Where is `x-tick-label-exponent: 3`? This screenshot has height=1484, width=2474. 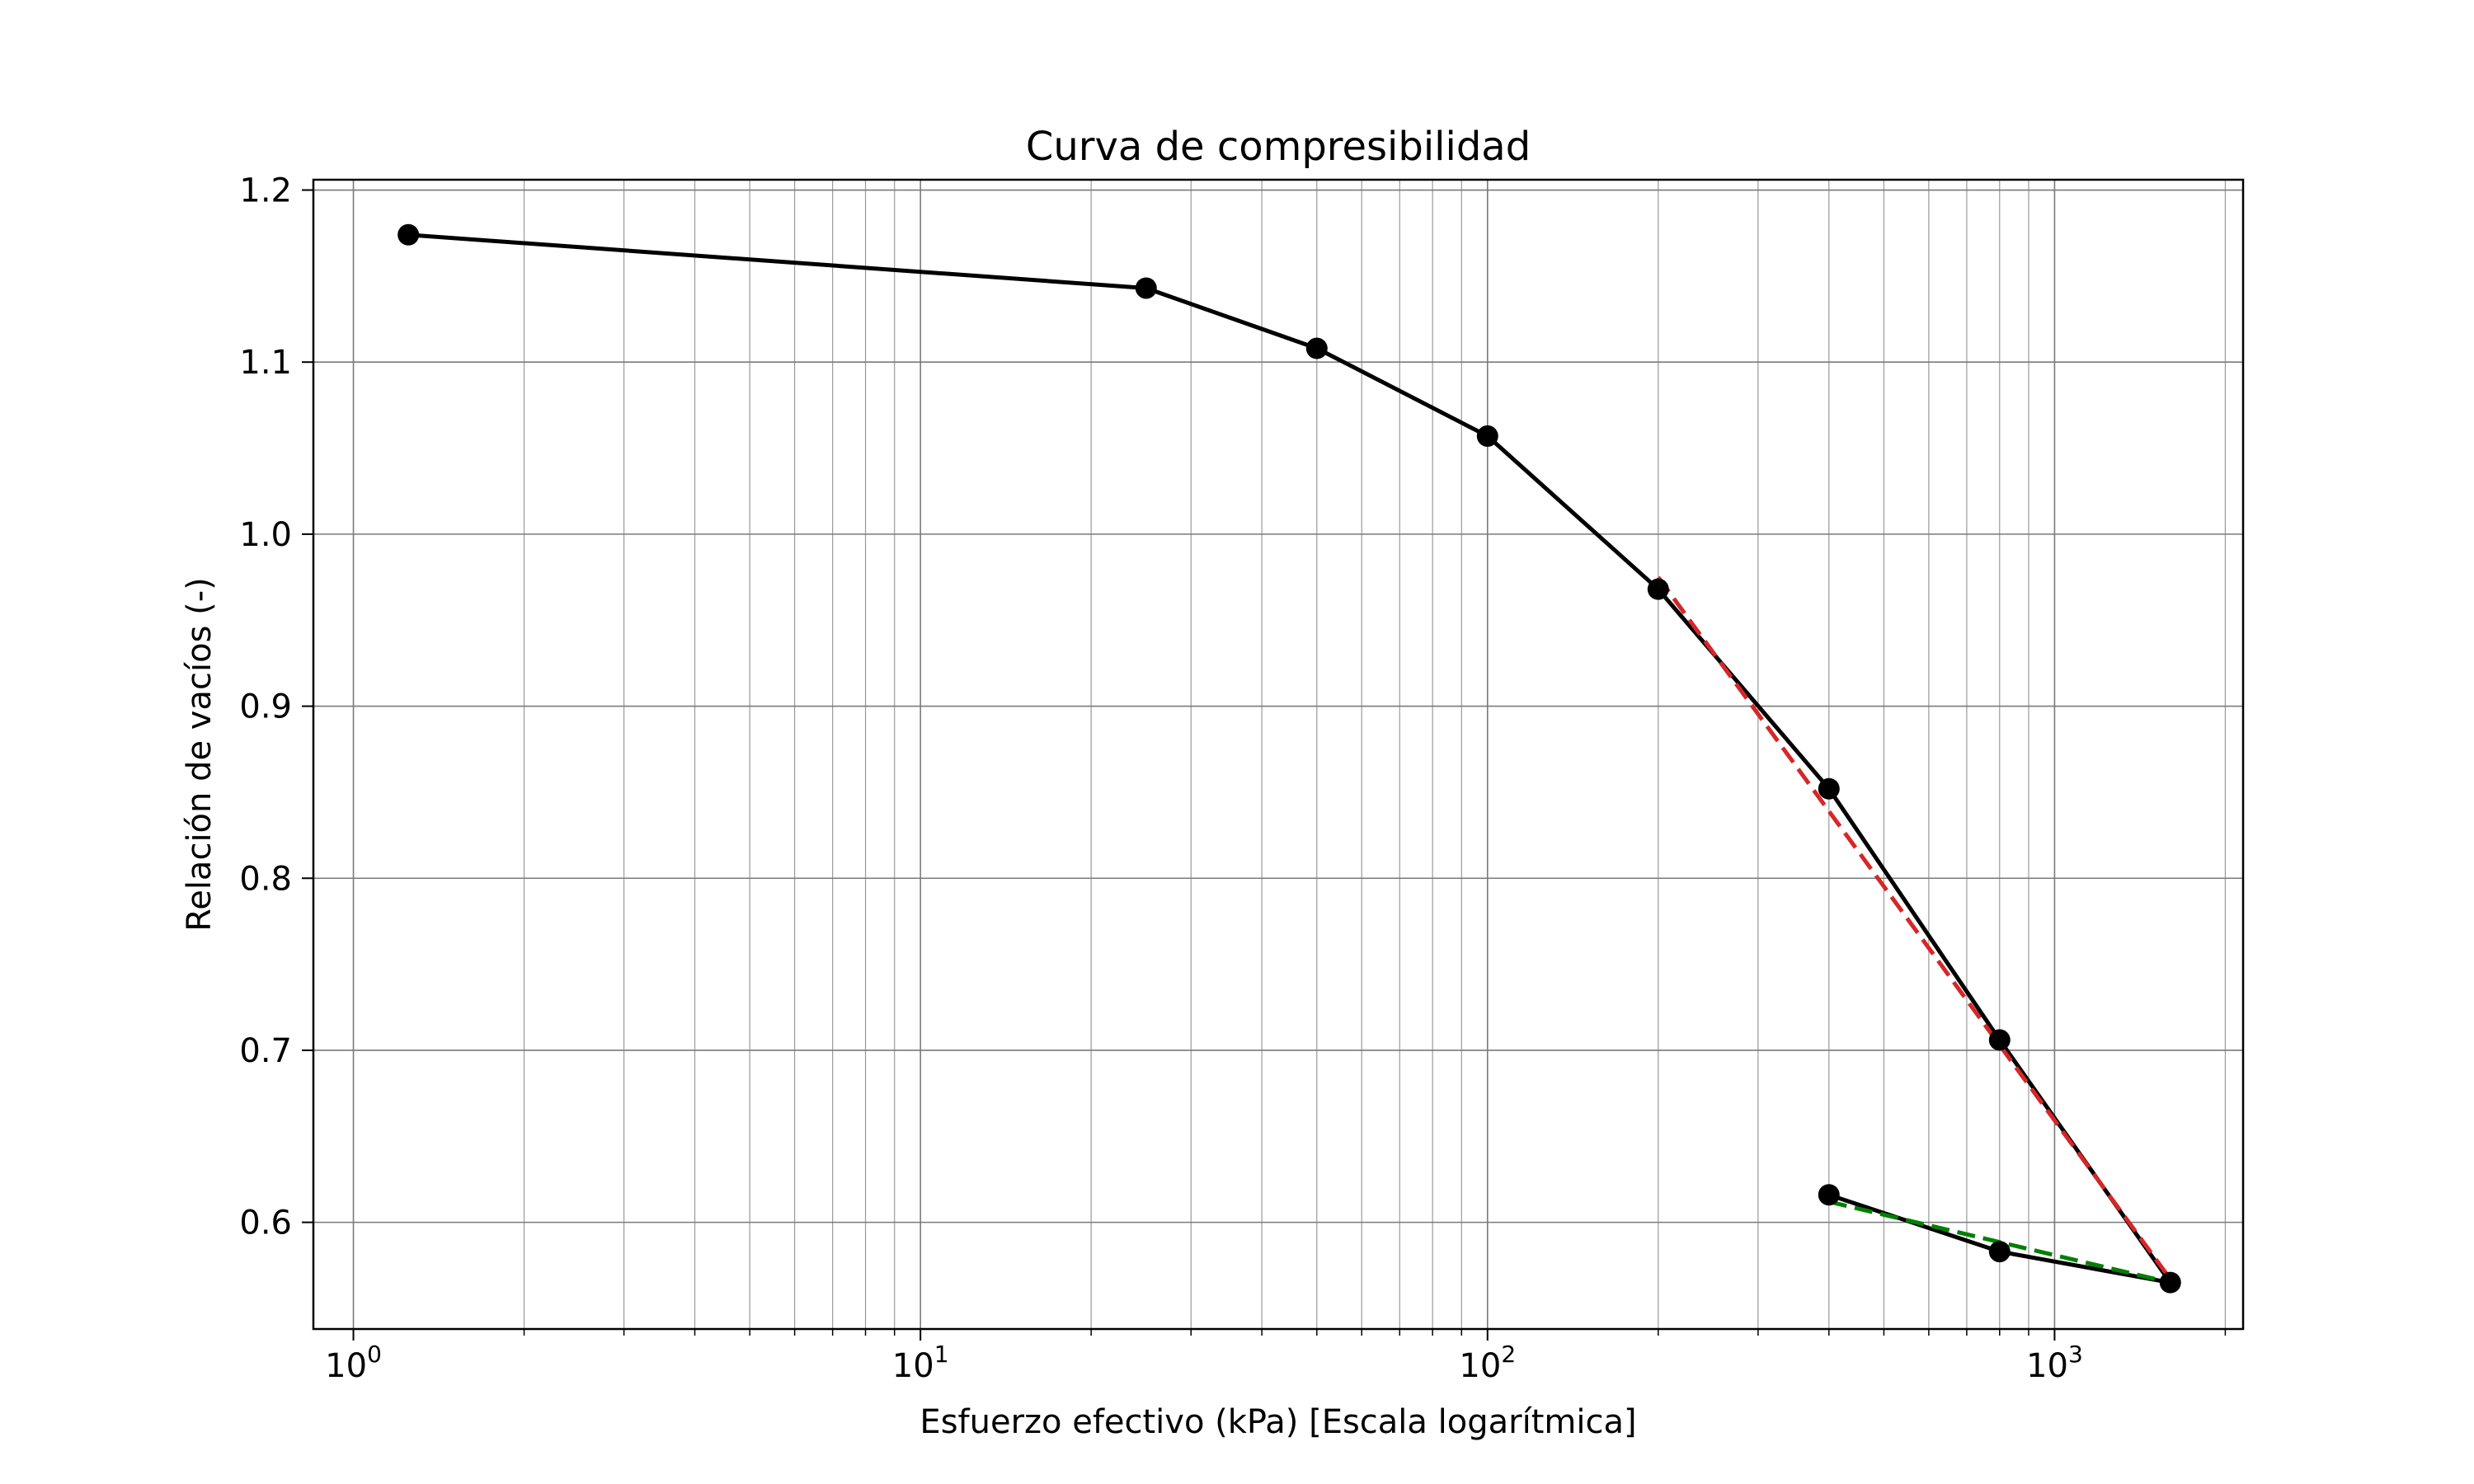
x-tick-label-exponent: 3 is located at coordinates (2075, 1354).